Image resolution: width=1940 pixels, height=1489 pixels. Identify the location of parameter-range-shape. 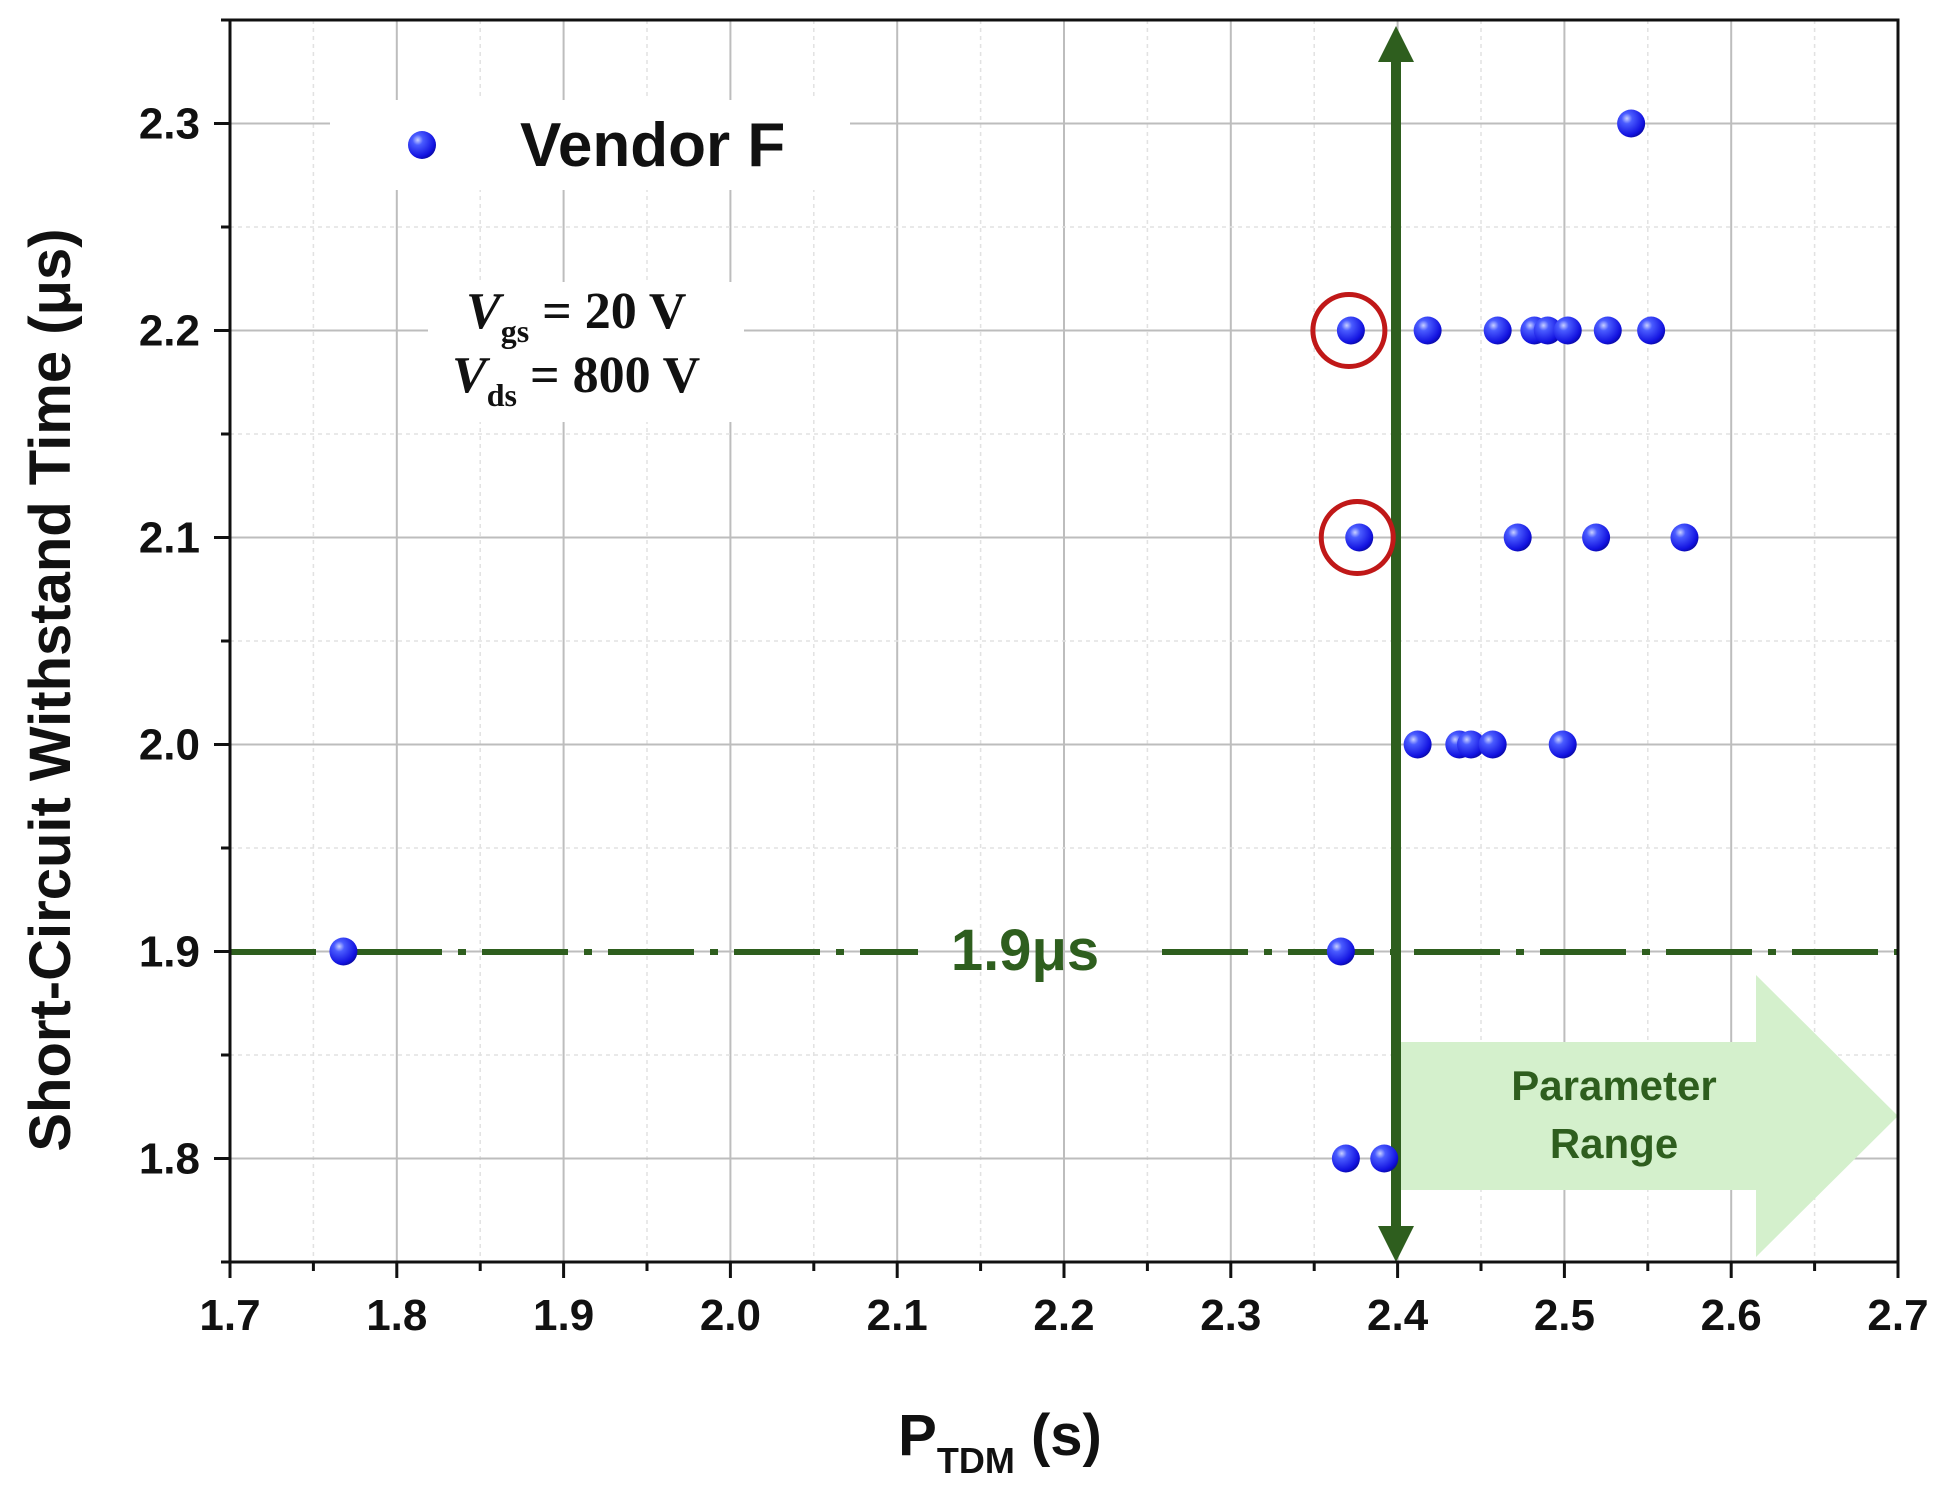
(1649, 1116).